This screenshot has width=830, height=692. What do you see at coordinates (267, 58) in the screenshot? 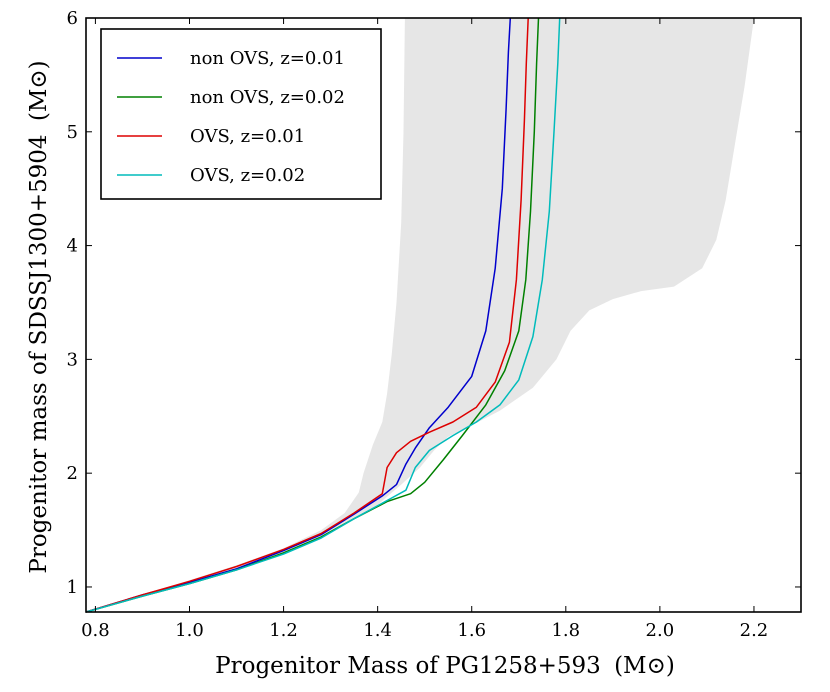
I see `legend-label-1: non OVS, z=0.01` at bounding box center [267, 58].